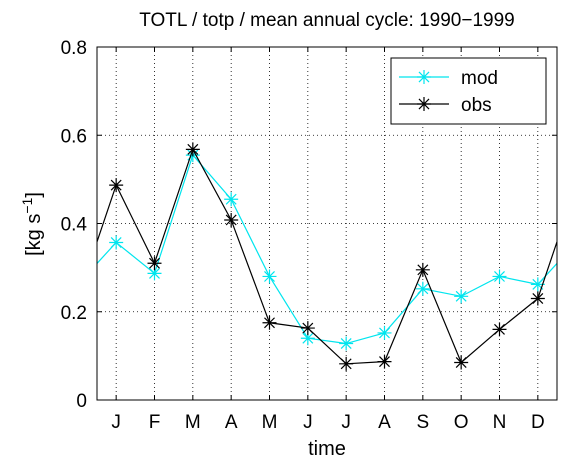  I want to click on x-tick-label: N, so click(500, 422).